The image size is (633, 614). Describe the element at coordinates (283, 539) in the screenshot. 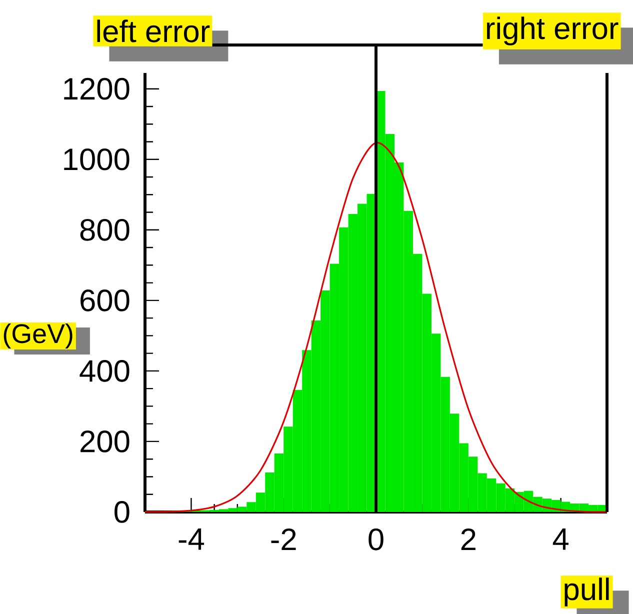

I see `x-tick-label: -2` at that location.